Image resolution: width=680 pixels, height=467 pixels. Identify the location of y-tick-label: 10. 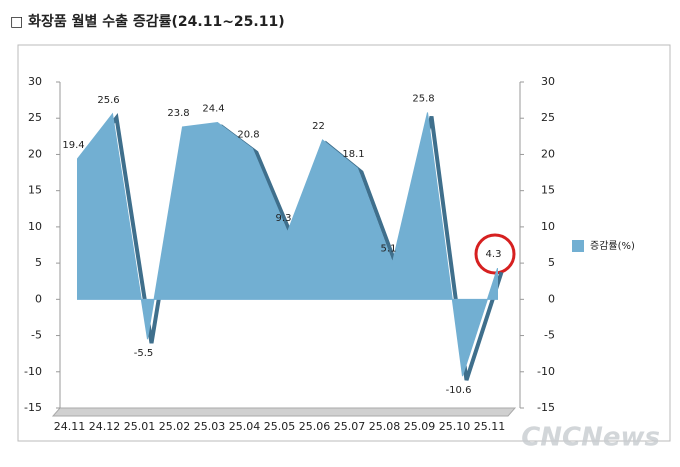
(35, 226).